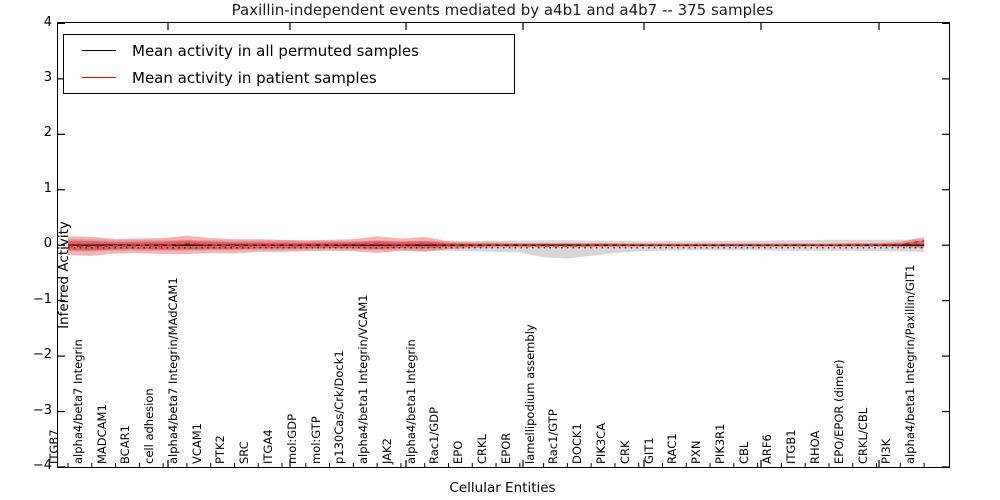 Image resolution: width=1000 pixels, height=500 pixels. Describe the element at coordinates (363, 379) in the screenshot. I see `x-tick-label: alpha4/beta1 Integrin/VCAM1` at that location.